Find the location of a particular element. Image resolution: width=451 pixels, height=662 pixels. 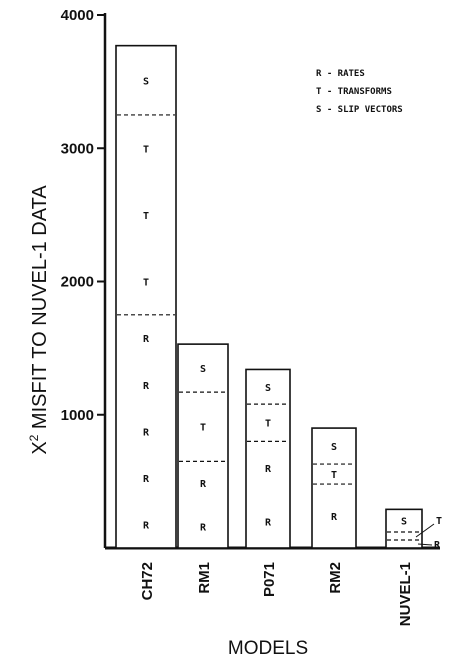

category-label: P071 is located at coordinates (269, 579).